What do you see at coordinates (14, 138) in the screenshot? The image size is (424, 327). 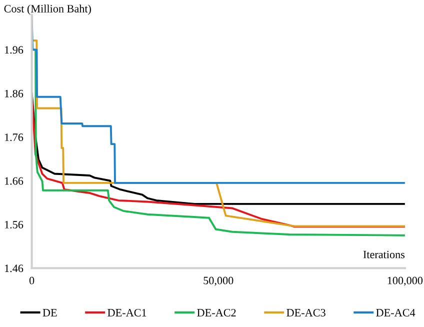 I see `y-tick-label: 1.76` at bounding box center [14, 138].